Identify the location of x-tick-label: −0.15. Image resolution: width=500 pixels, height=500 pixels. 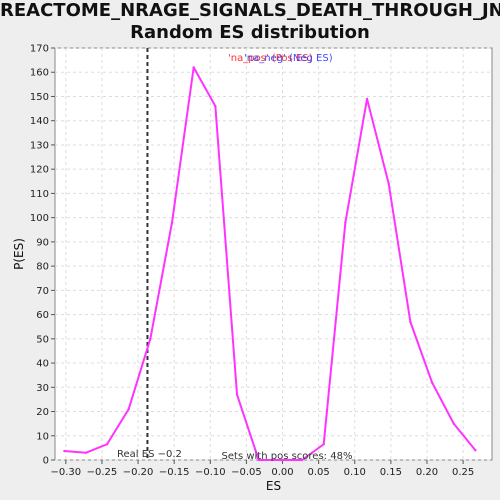
(174, 472).